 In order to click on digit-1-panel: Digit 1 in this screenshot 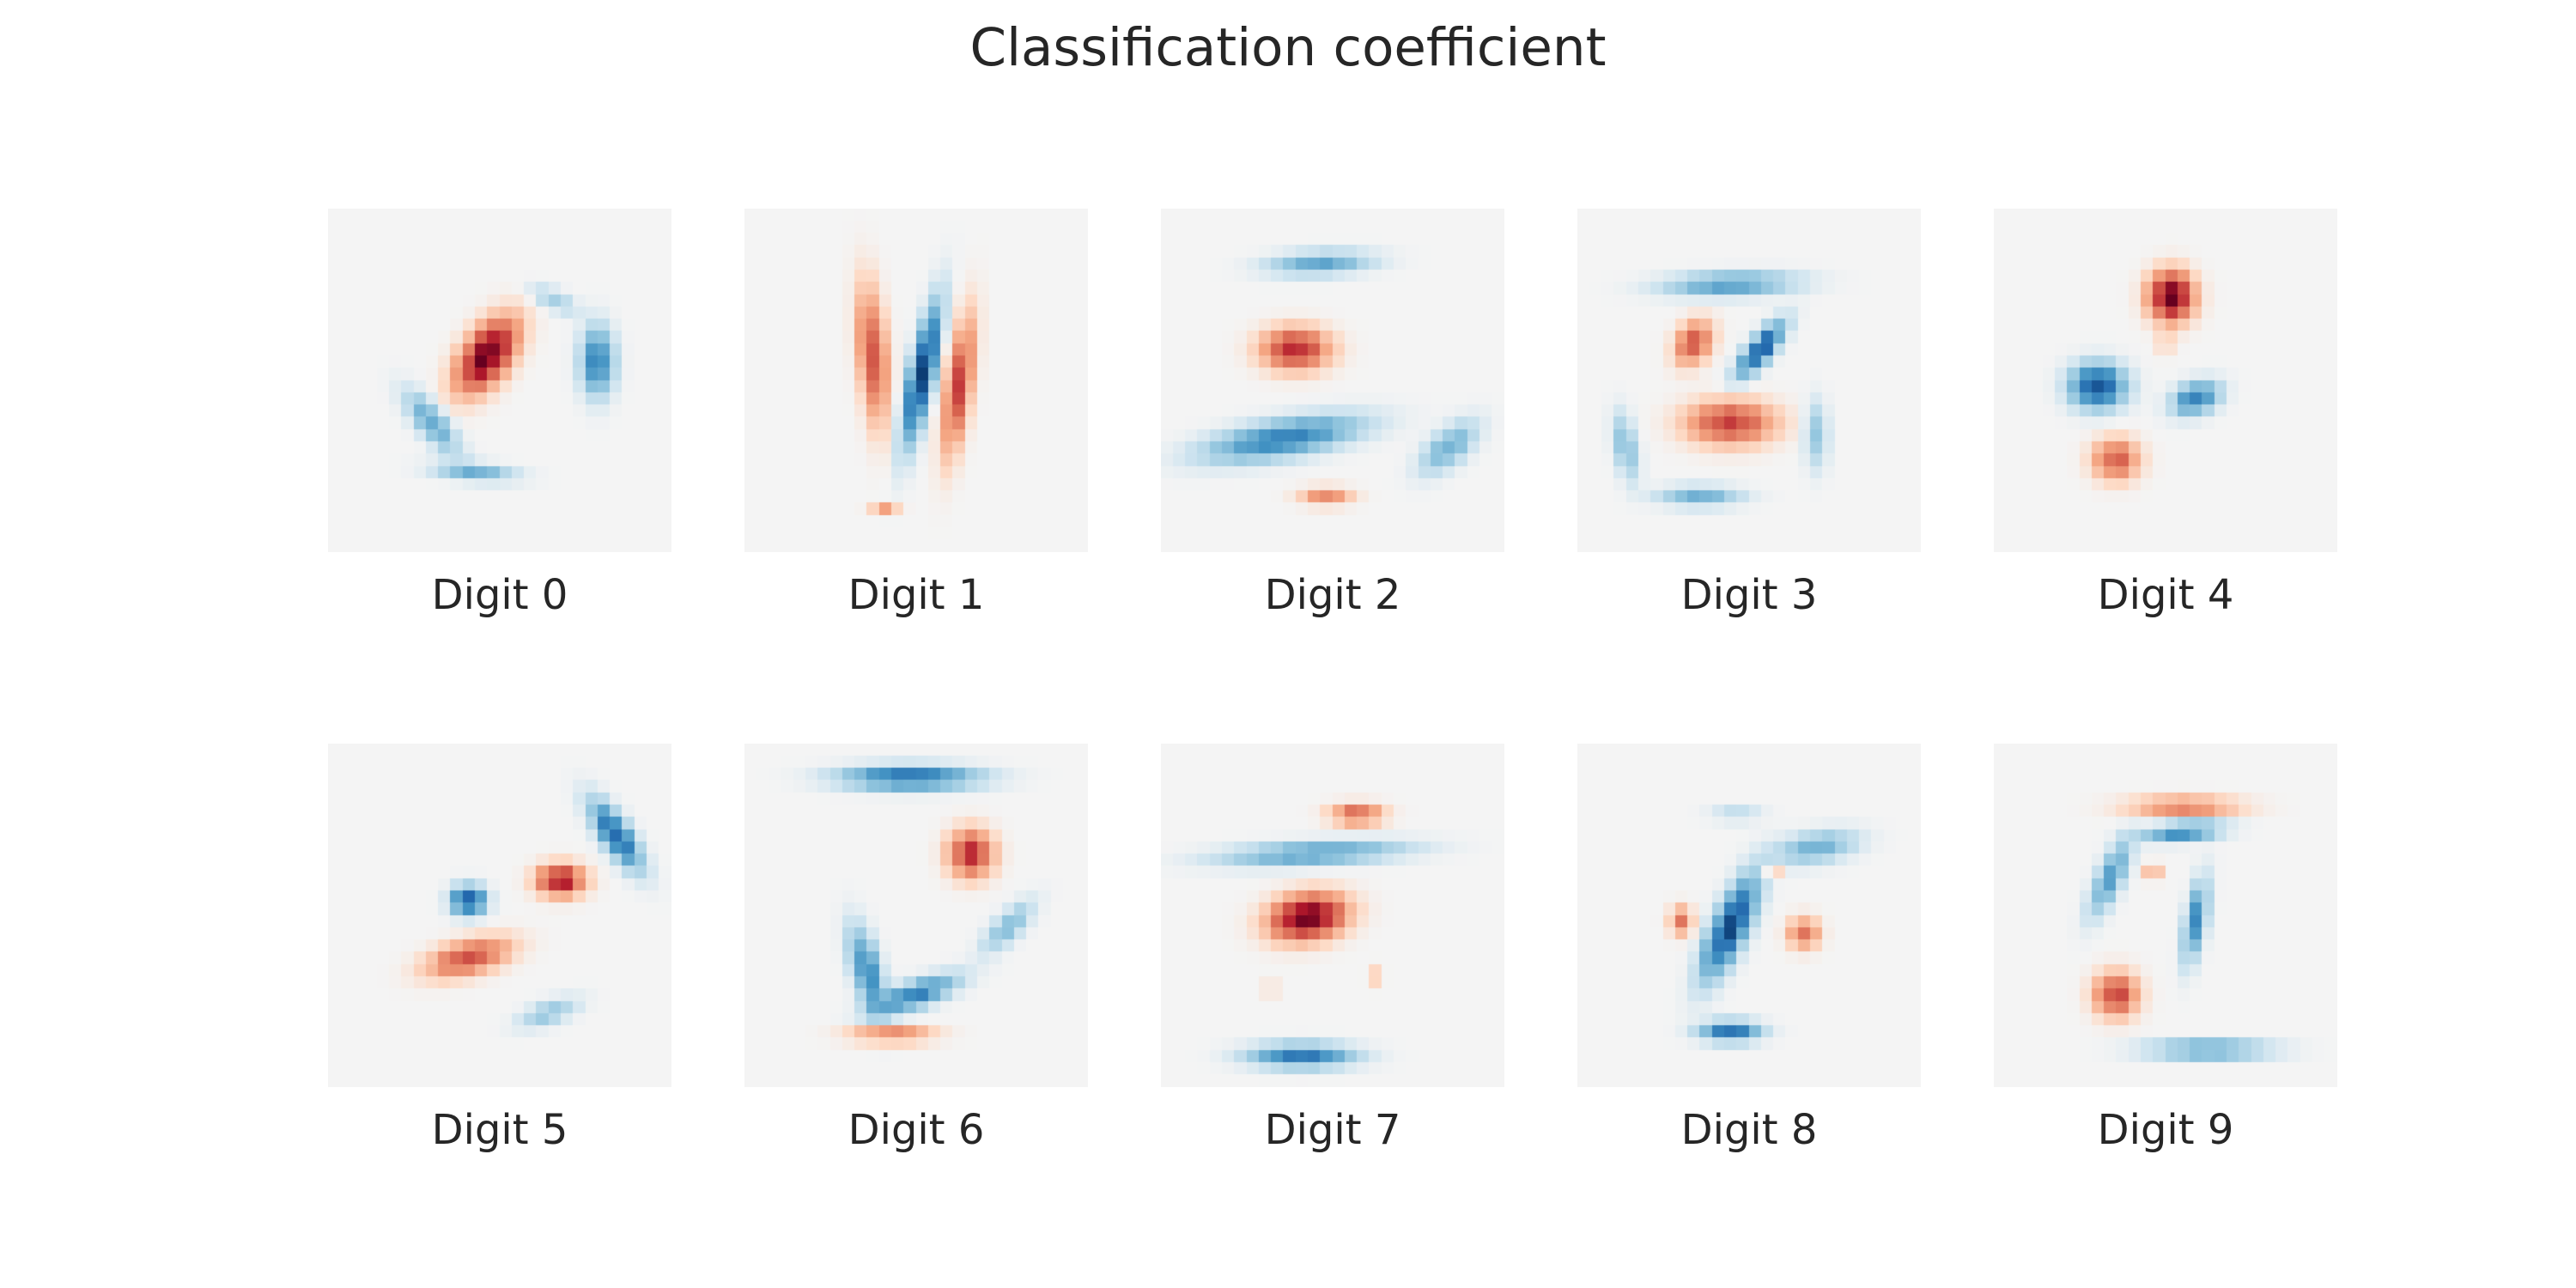, I will do `click(916, 414)`.